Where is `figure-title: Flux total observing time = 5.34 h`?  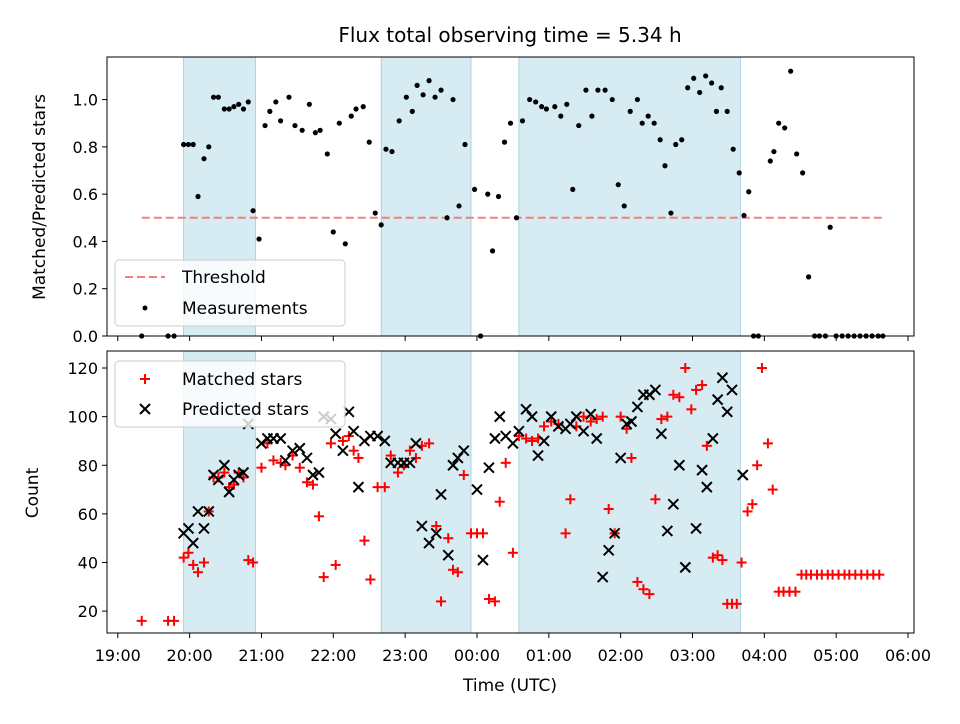
figure-title: Flux total observing time = 5.34 h is located at coordinates (509, 35).